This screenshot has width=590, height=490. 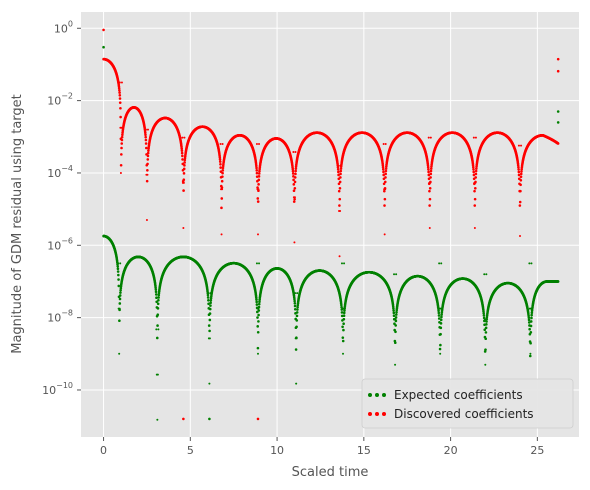 What do you see at coordinates (330, 472) in the screenshot?
I see `x-axis-label: Scaled time` at bounding box center [330, 472].